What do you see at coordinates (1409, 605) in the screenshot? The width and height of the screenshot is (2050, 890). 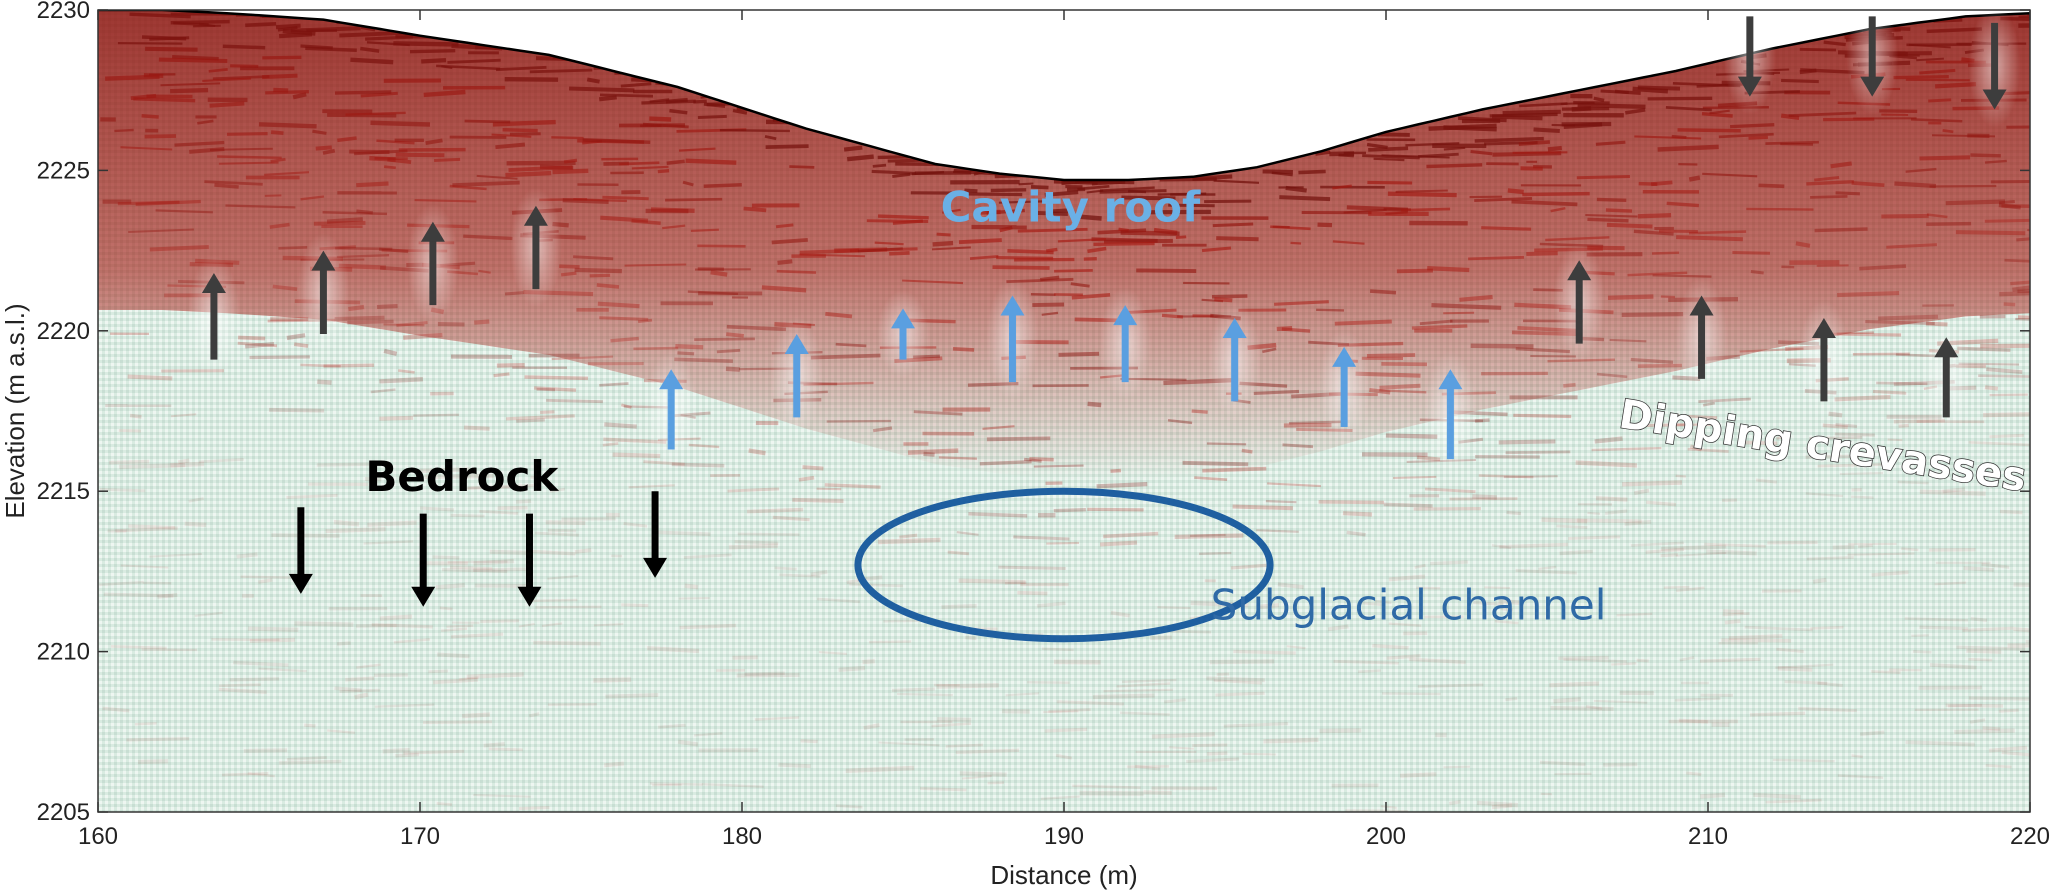 I see `subglacial-channel-label: Subglacial channel` at bounding box center [1409, 605].